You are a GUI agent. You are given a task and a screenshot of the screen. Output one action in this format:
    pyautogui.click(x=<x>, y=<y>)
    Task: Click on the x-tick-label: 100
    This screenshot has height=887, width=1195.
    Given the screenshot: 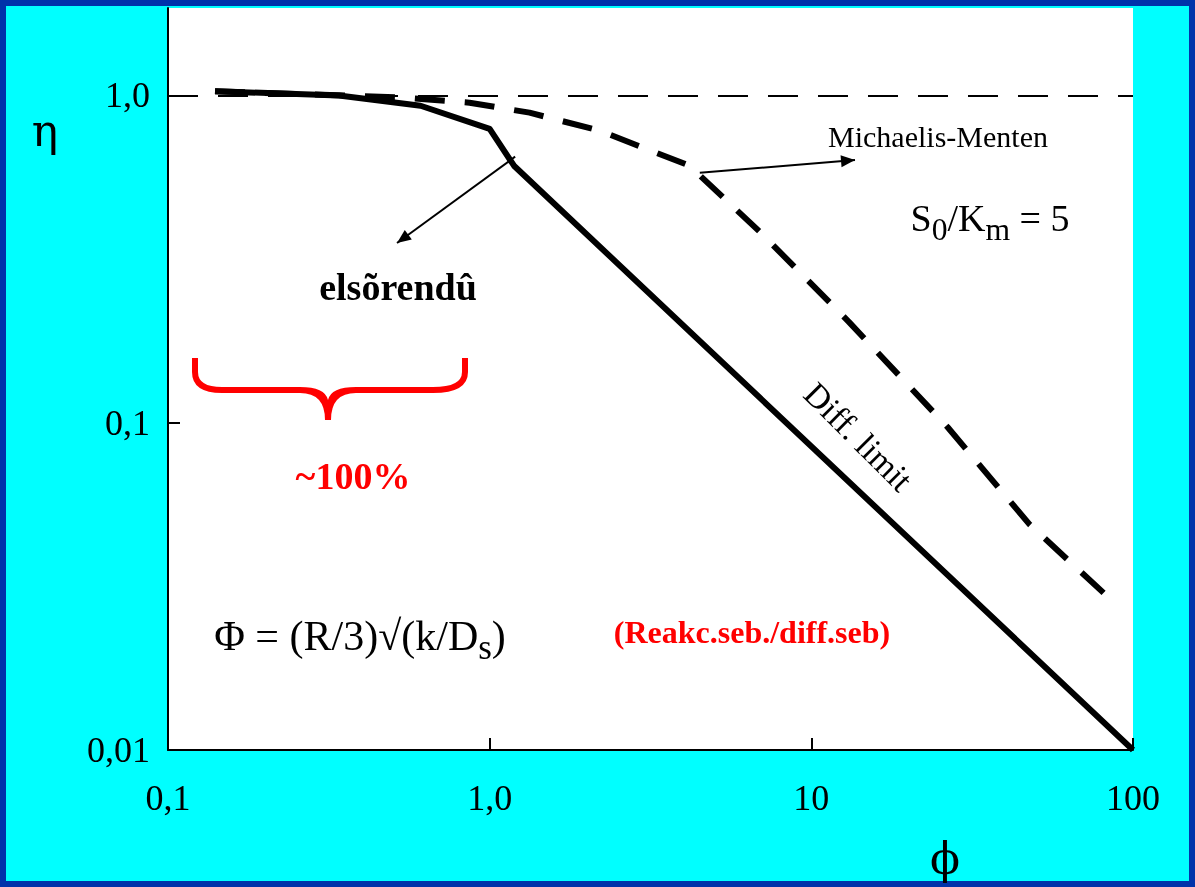 What is the action you would take?
    pyautogui.click(x=1133, y=798)
    